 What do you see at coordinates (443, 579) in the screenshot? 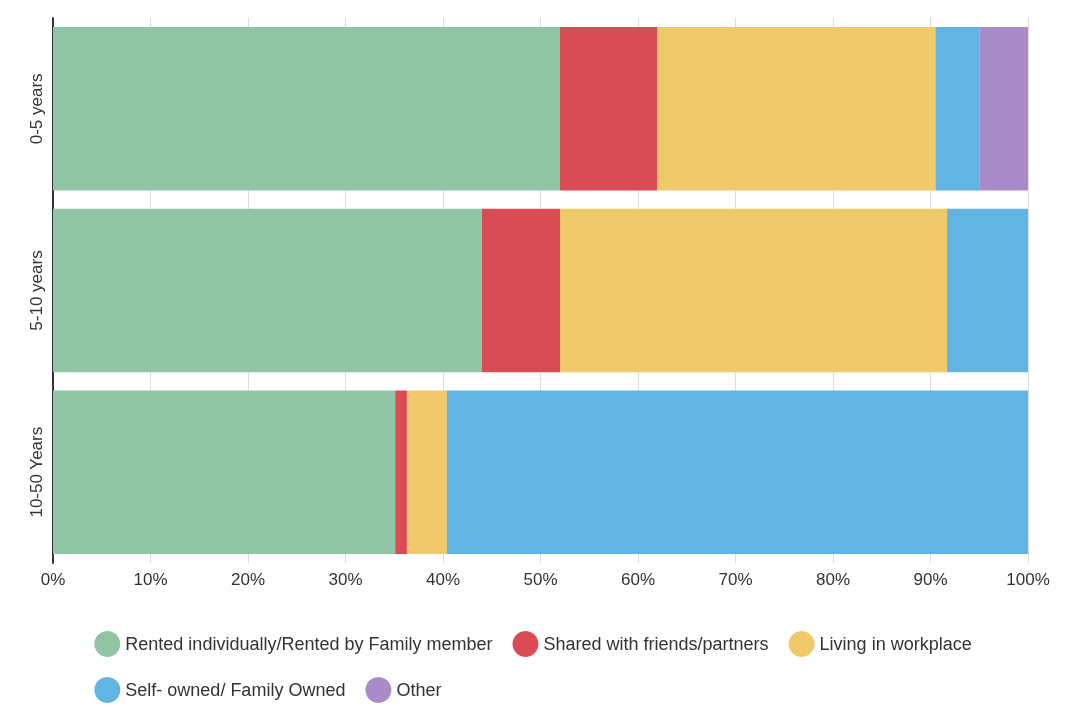
I see `x-tick-label: 40%` at bounding box center [443, 579].